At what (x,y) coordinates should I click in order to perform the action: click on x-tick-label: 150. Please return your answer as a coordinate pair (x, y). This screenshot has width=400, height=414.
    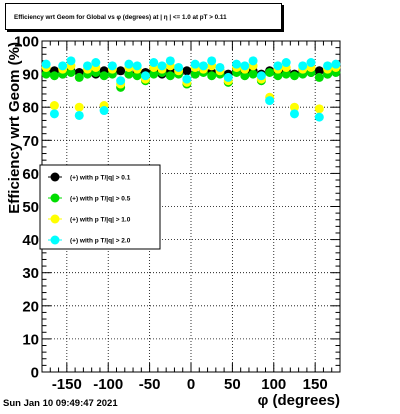
    Looking at the image, I should click on (315, 384).